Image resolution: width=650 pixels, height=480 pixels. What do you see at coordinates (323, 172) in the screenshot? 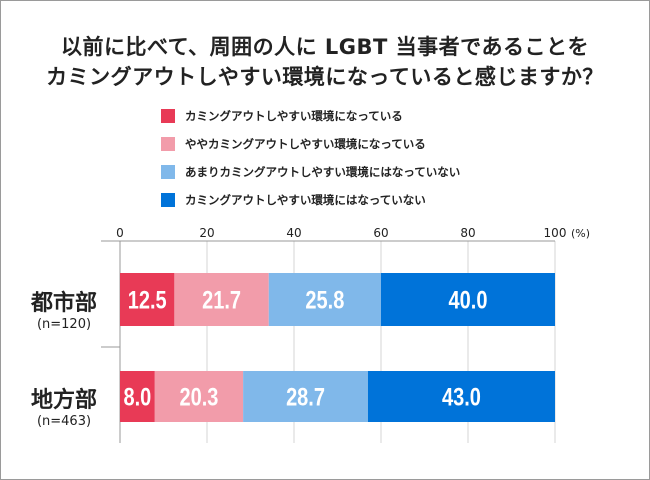
I see `legend-label: あまりカミングアウトしやすい環境にはなっていない` at bounding box center [323, 172].